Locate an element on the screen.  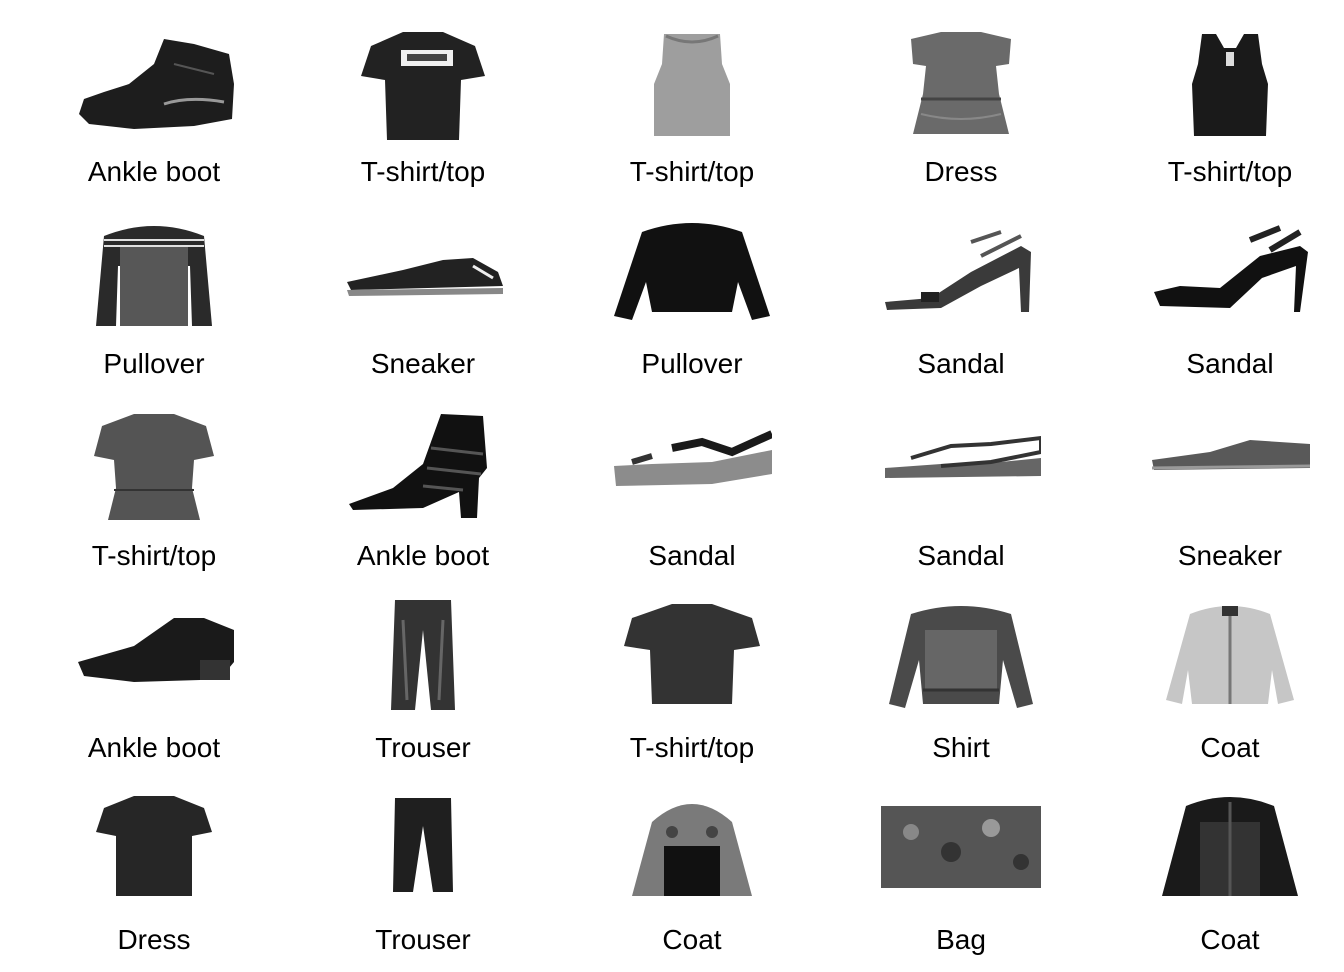
sandal-heel-icon is located at coordinates (961, 275).